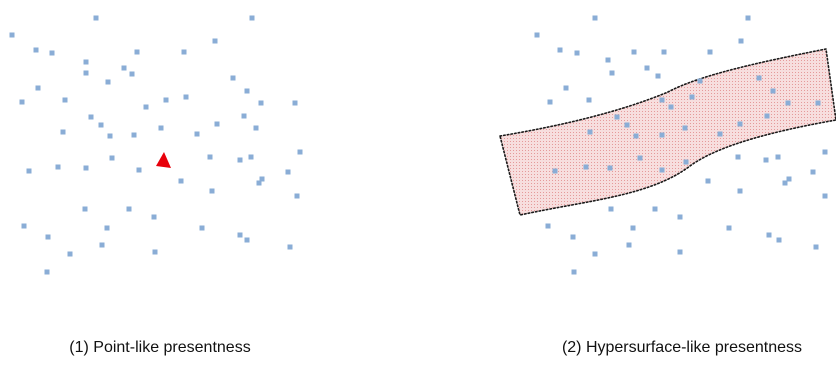 The image size is (836, 381). Describe the element at coordinates (682, 347) in the screenshot. I see `caption-hypersurface-like: (2) Hypersurface-like presentness` at that location.